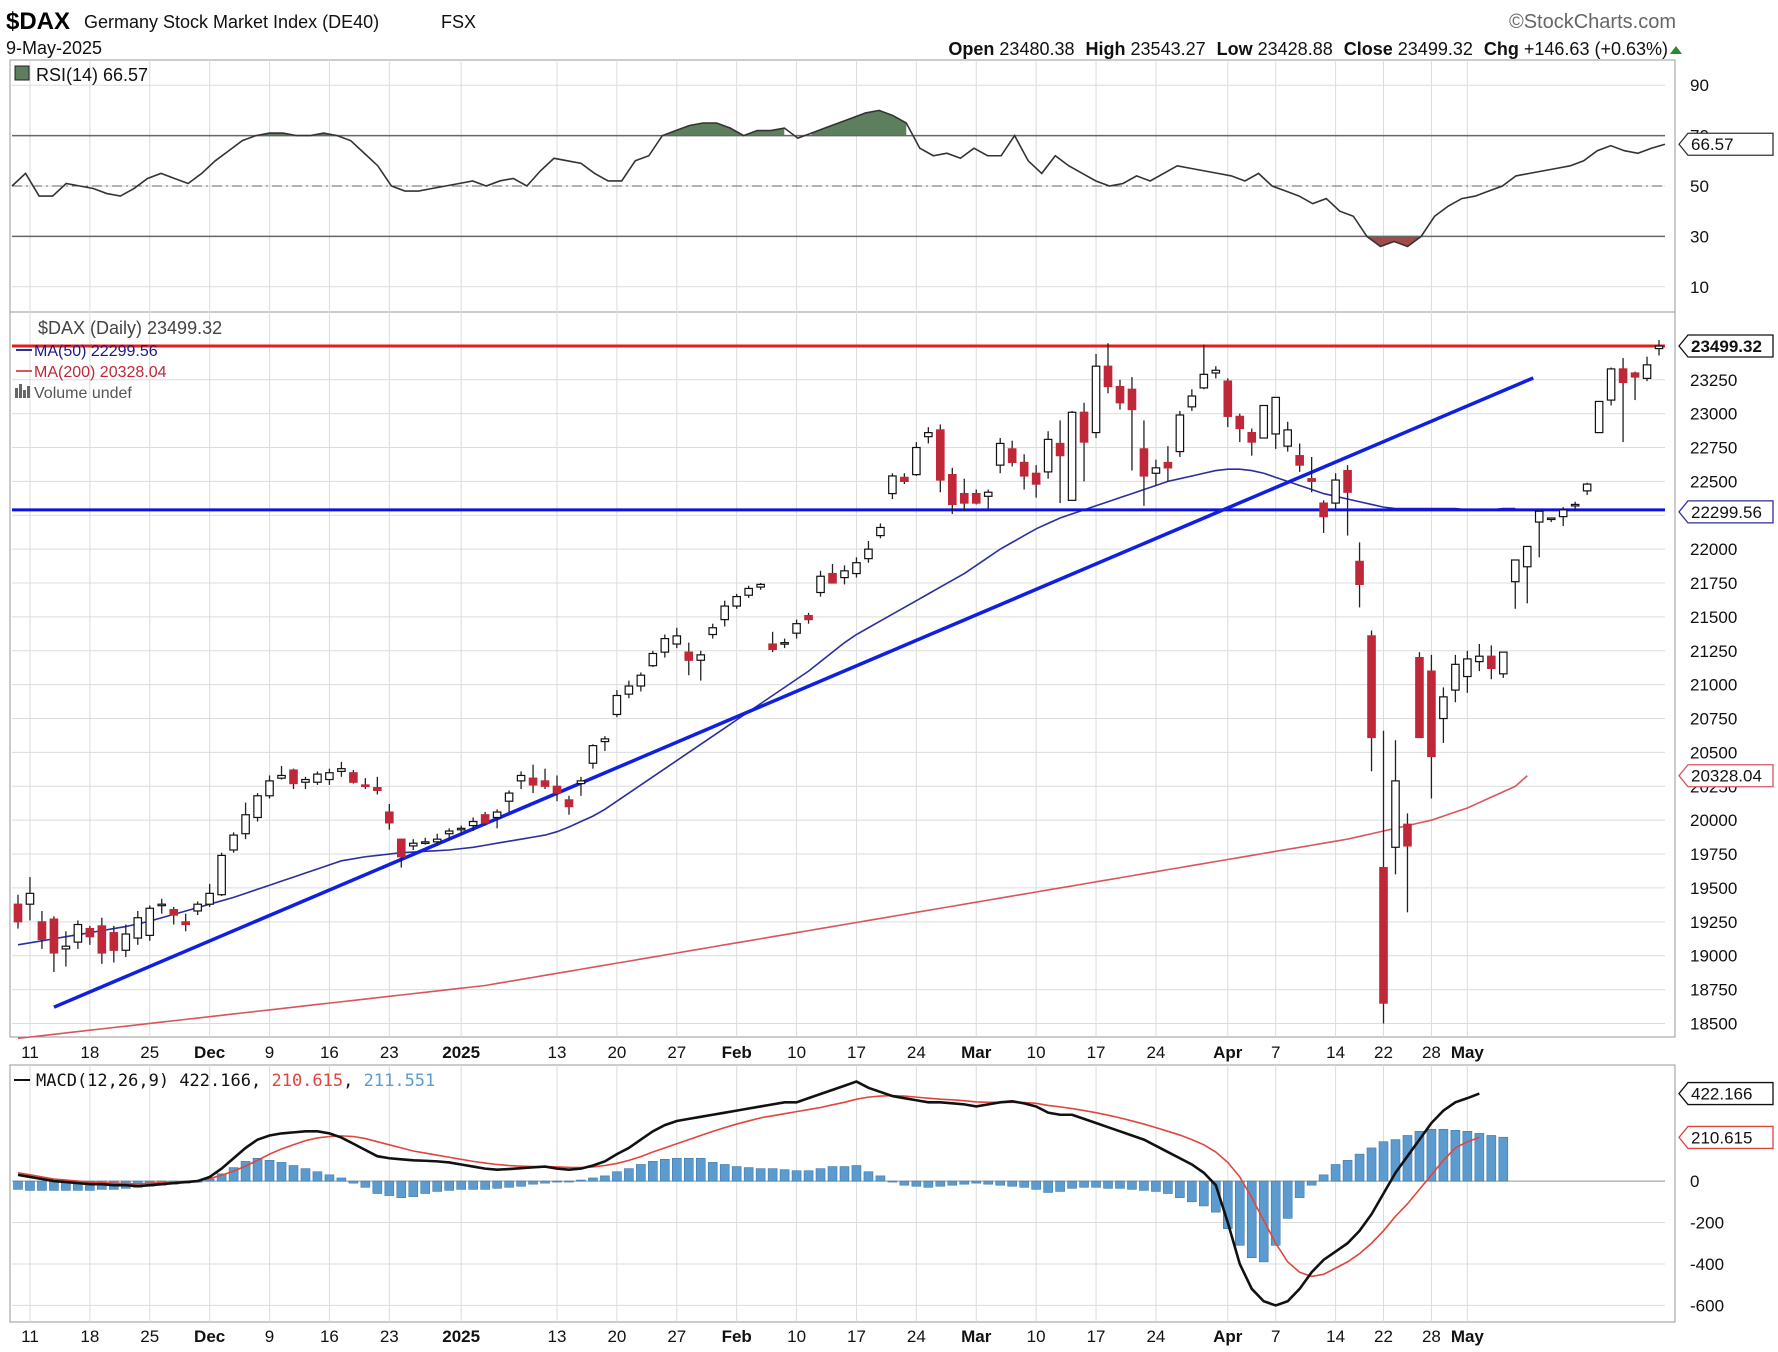 The height and width of the screenshot is (1352, 1778). Describe the element at coordinates (400, 1081) in the screenshot. I see `hist-legend-value: 211.551` at that location.